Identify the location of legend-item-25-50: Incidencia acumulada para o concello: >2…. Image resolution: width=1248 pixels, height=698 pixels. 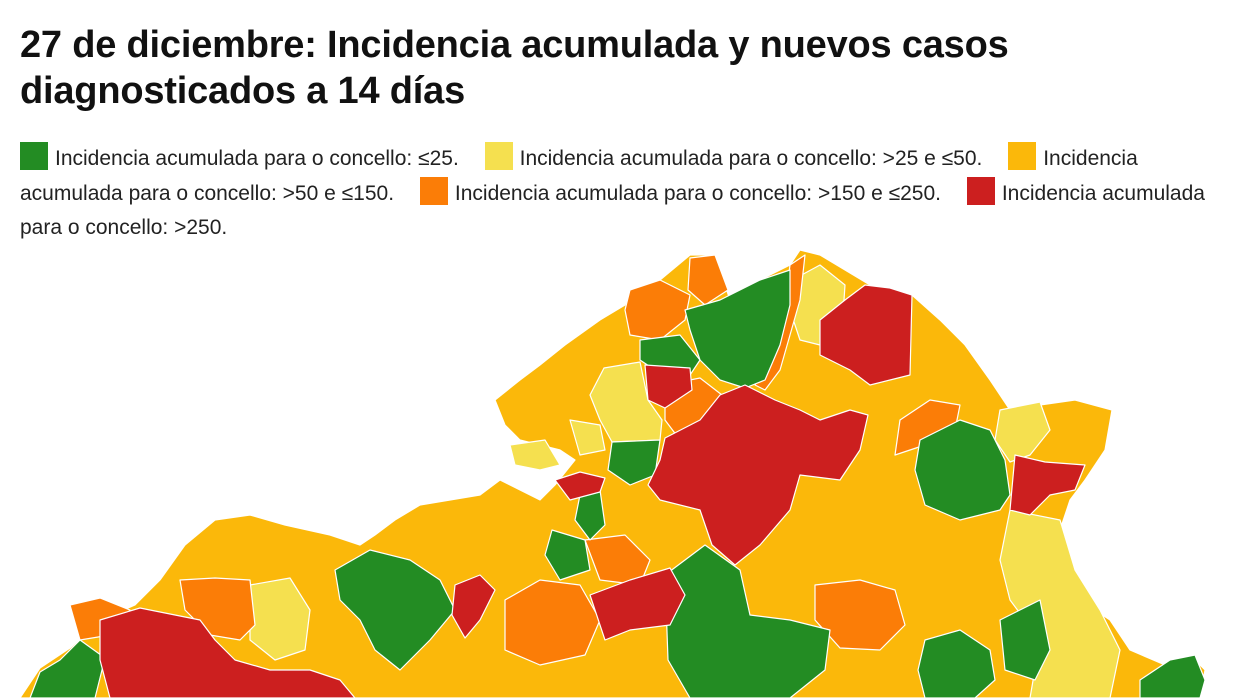
(743, 156).